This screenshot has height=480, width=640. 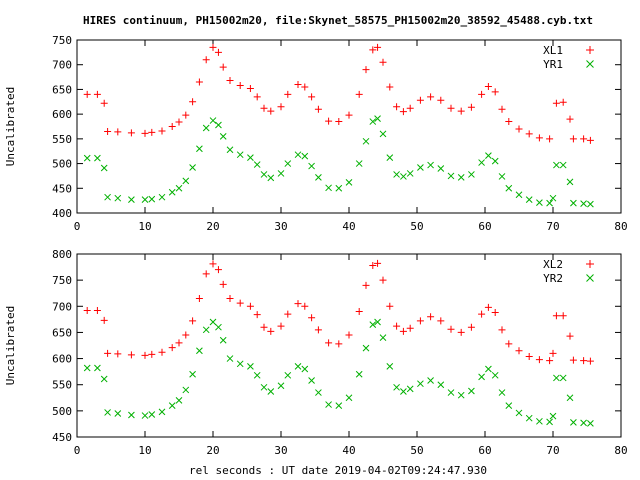 What do you see at coordinates (416, 450) in the screenshot?
I see `x-tick-label: 50` at bounding box center [416, 450].